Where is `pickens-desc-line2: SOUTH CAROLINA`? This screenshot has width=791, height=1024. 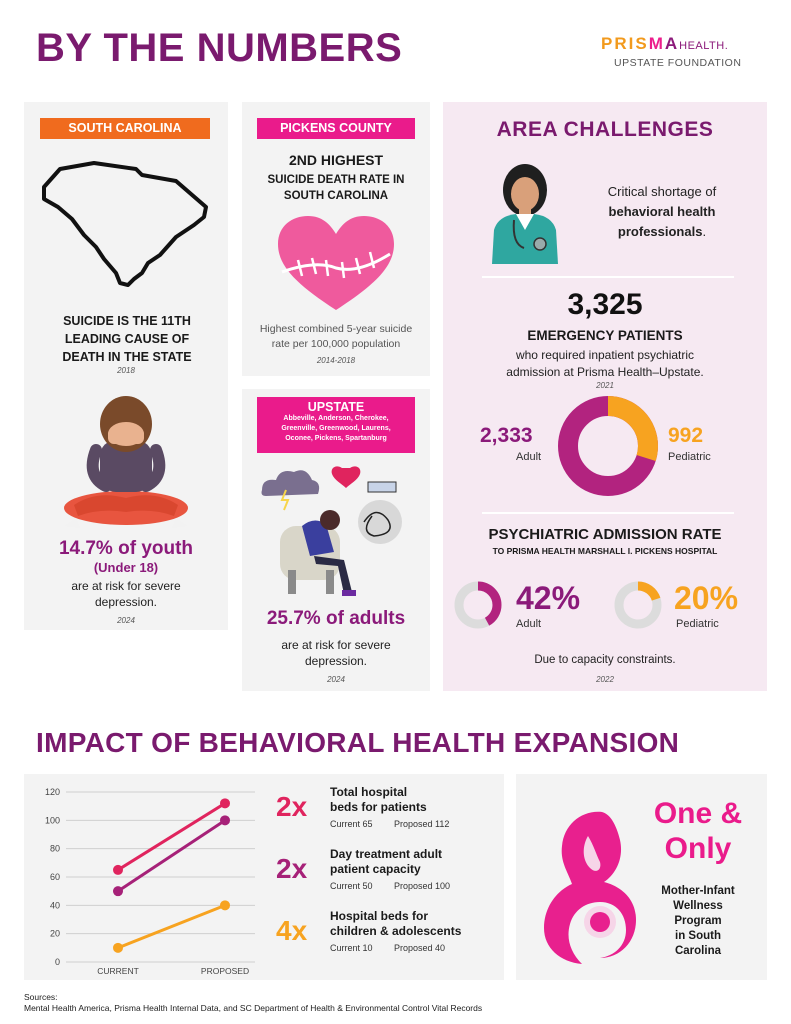 pickens-desc-line2: SOUTH CAROLINA is located at coordinates (336, 196).